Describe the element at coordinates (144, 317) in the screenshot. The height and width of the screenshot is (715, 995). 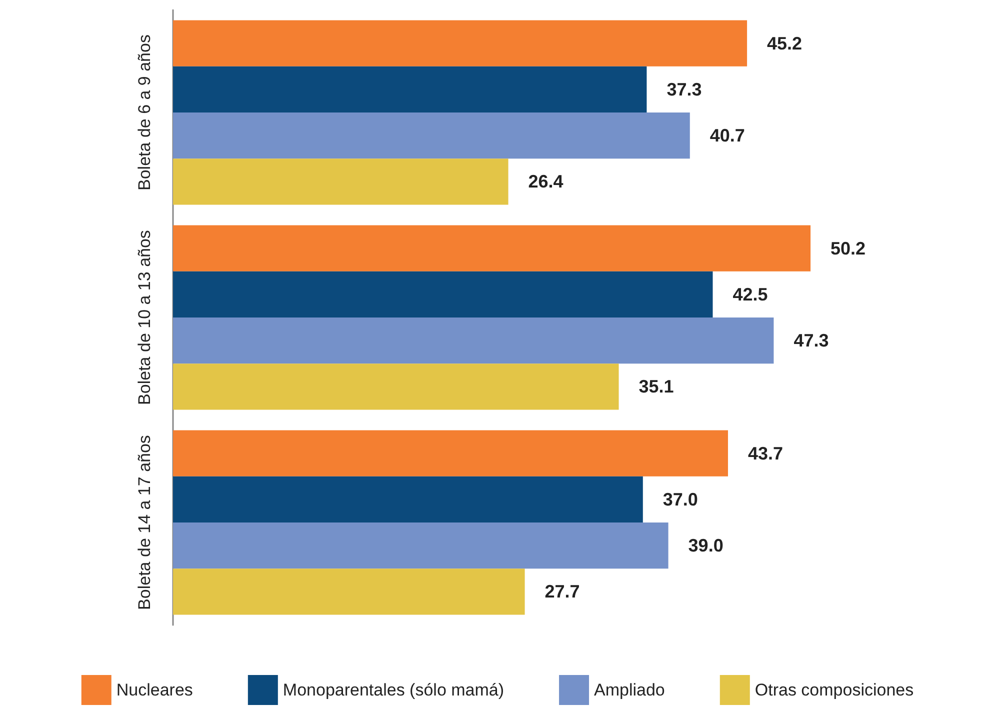
I see `y-tick-label: Boleta de 10 a 13 años` at that location.